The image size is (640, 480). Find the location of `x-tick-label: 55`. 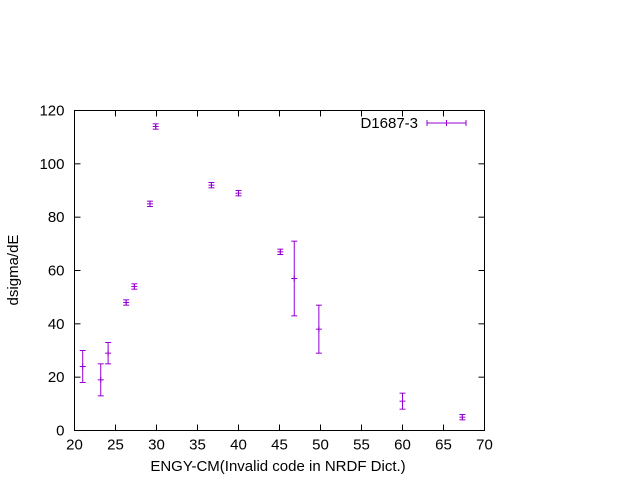

x-tick-label: 55 is located at coordinates (361, 445).